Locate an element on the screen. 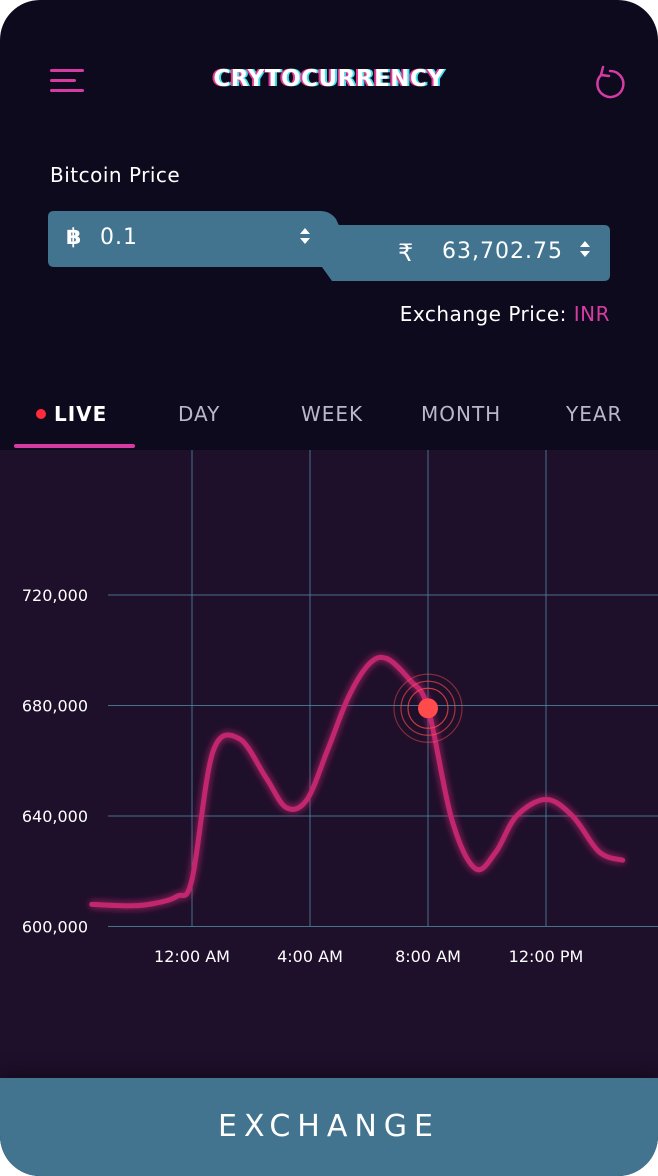 The height and width of the screenshot is (1176, 658). exchange-price-text: Exchange Price: INR is located at coordinates (505, 314).